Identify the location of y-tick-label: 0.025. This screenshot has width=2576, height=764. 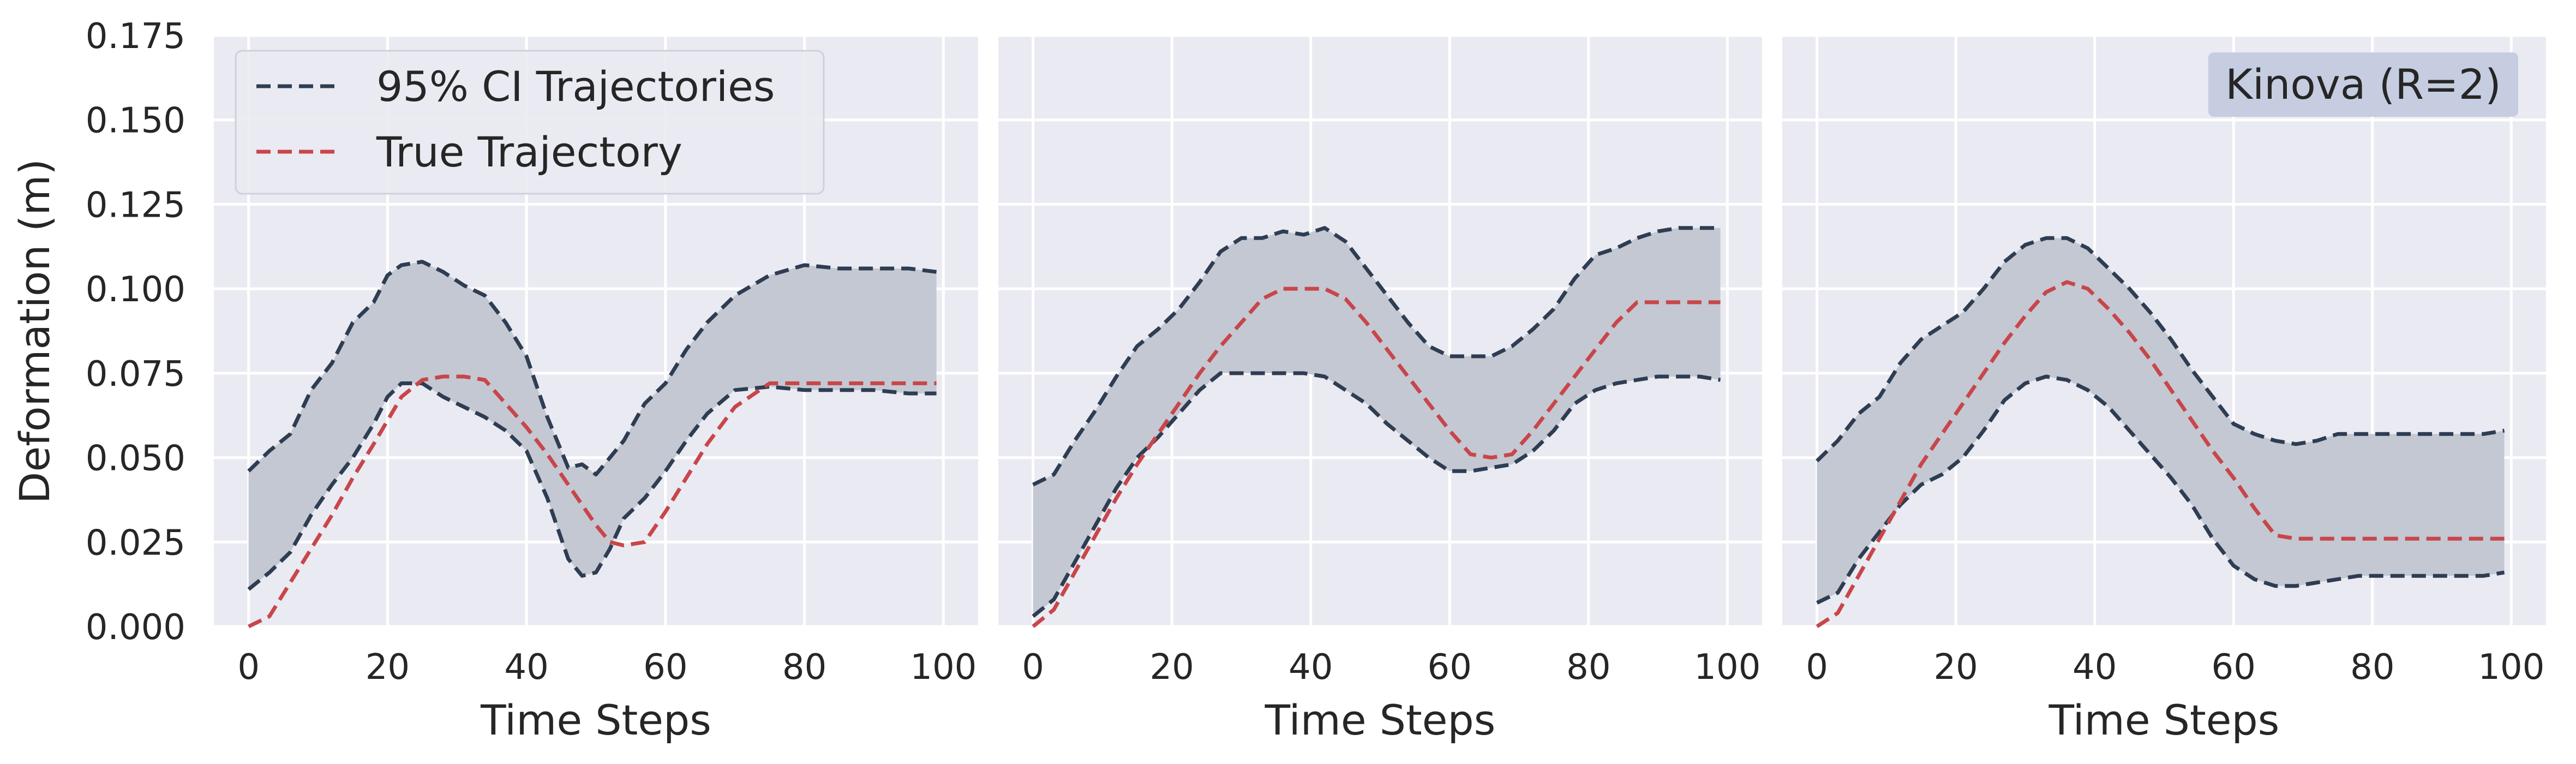
(135, 543).